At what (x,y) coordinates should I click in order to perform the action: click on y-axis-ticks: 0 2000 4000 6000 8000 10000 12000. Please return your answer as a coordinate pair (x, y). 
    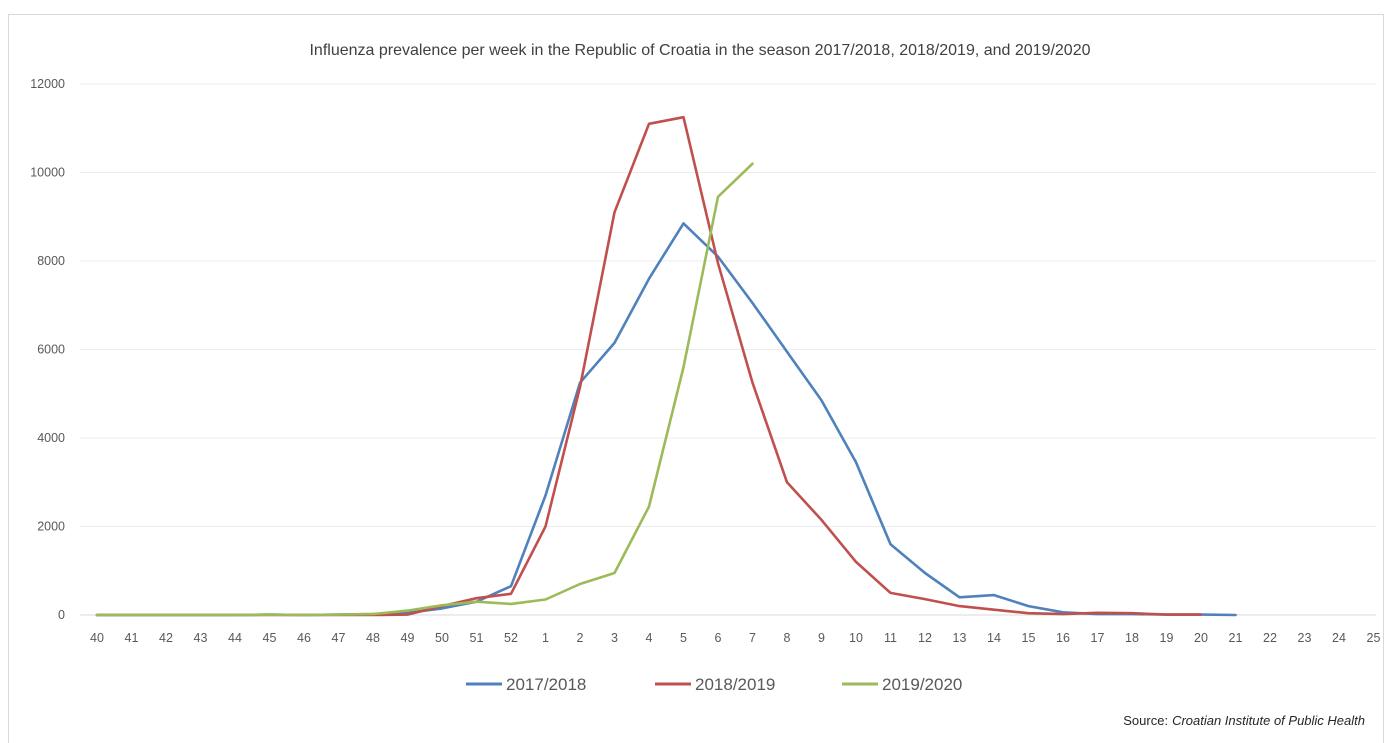
    Looking at the image, I should click on (47, 349).